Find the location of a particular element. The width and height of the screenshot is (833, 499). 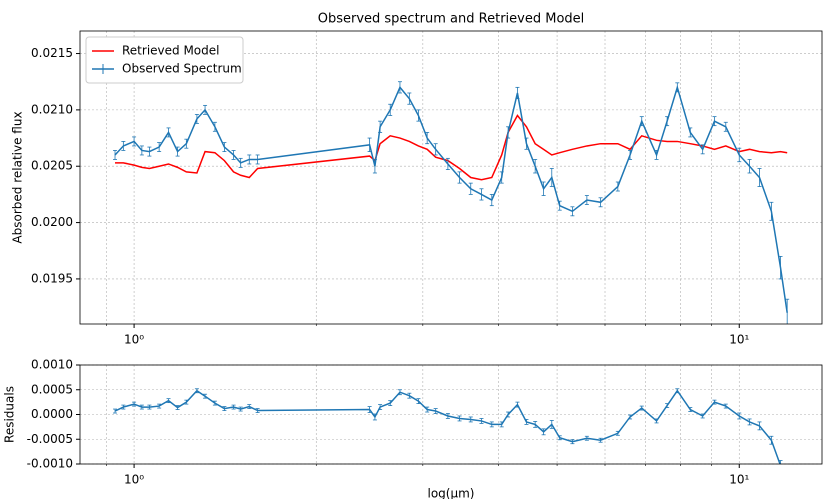

y-tick-label: 0.0210 is located at coordinates (52, 109).